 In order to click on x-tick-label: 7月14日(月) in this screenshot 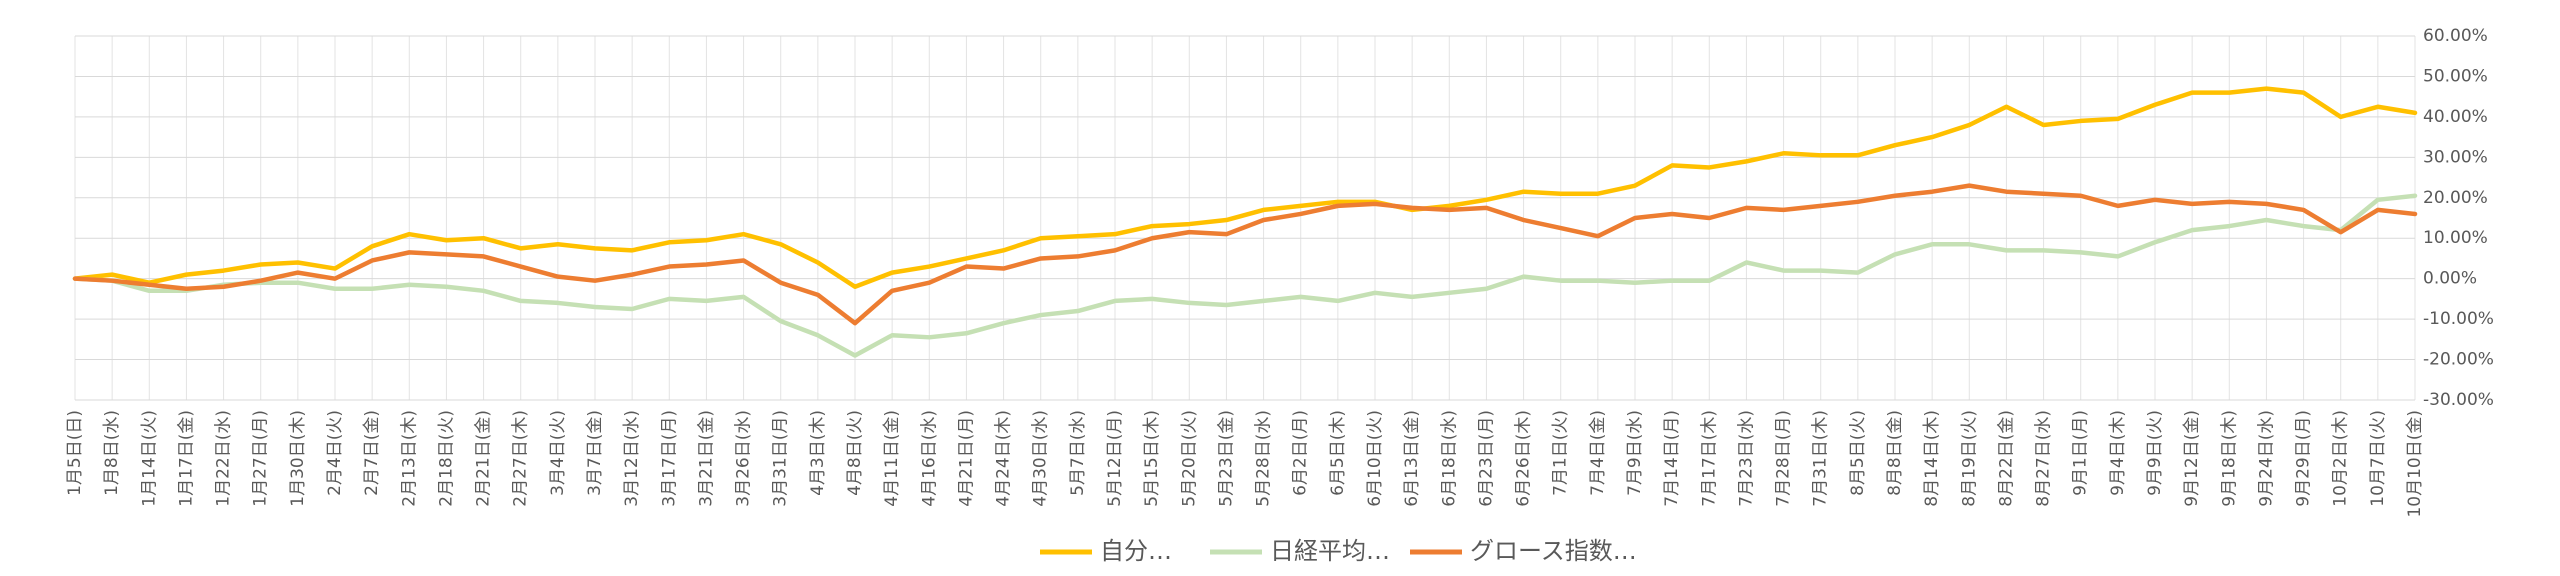, I will do `click(1672, 458)`.